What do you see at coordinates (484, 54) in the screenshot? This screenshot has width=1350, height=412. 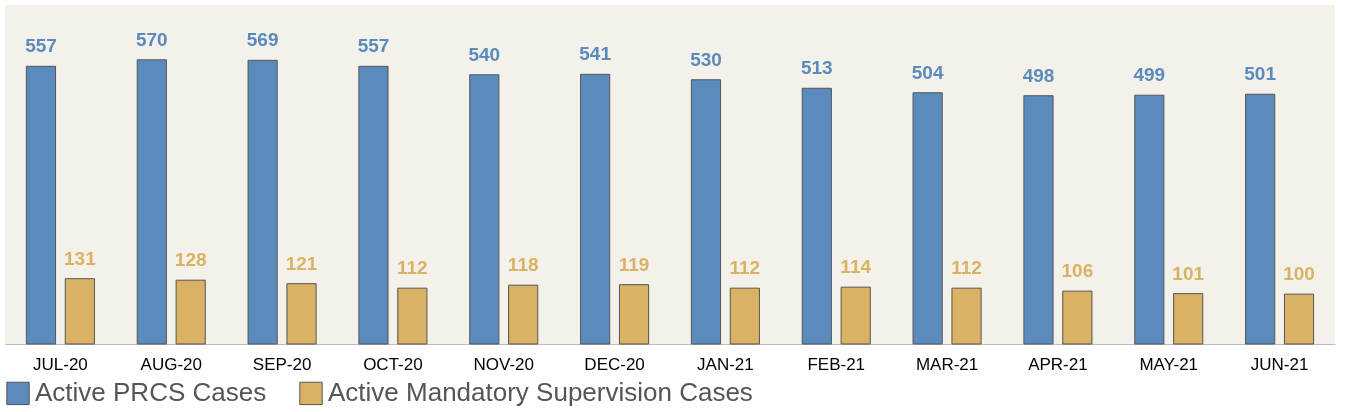 I see `data-label: 540` at bounding box center [484, 54].